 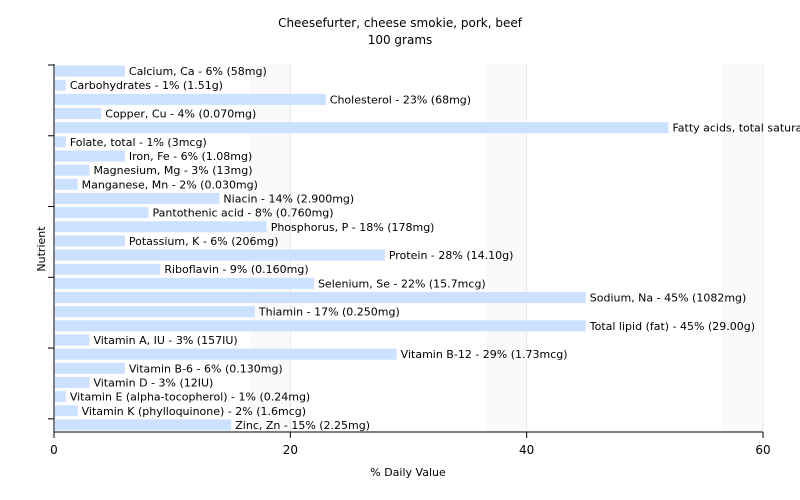 What do you see at coordinates (672, 326) in the screenshot?
I see `bar-label: Total lipid (fat) - 45% (29.00g)` at bounding box center [672, 326].